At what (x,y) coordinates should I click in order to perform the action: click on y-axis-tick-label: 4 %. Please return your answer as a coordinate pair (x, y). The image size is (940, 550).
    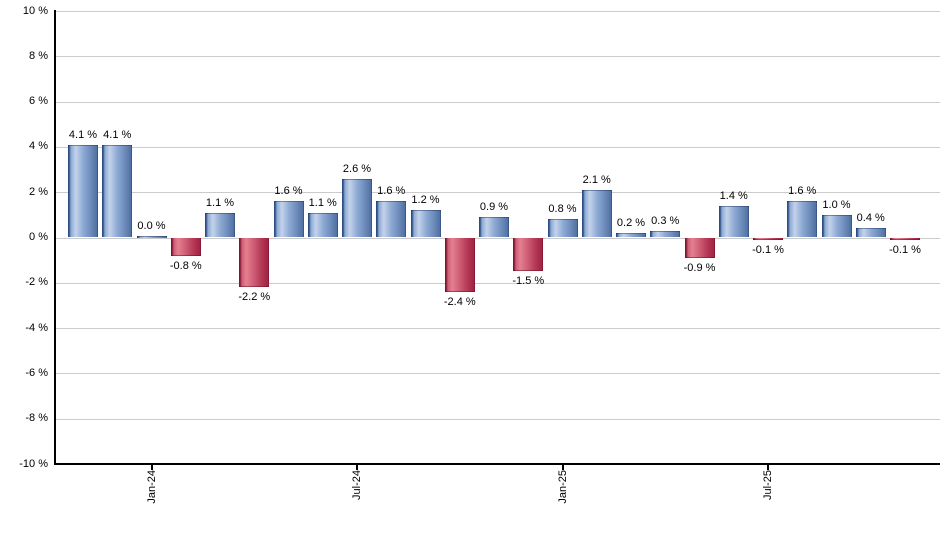
    Looking at the image, I should click on (38, 146).